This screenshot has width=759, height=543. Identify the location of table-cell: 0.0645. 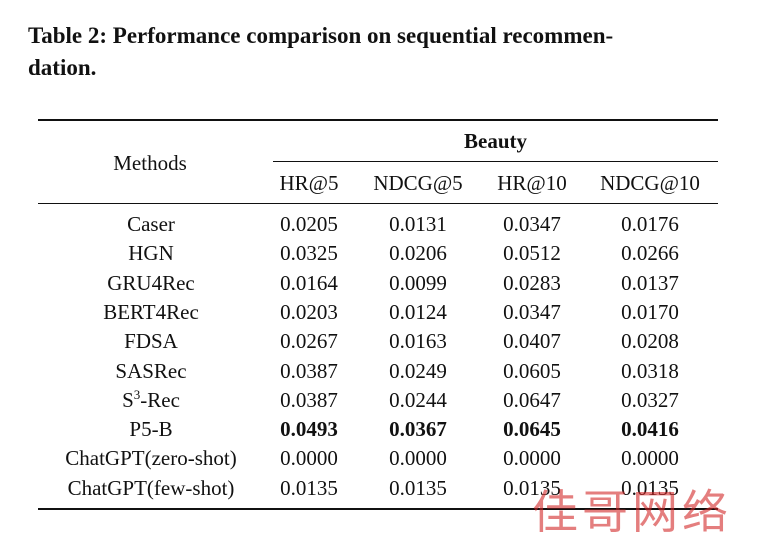
(532, 429).